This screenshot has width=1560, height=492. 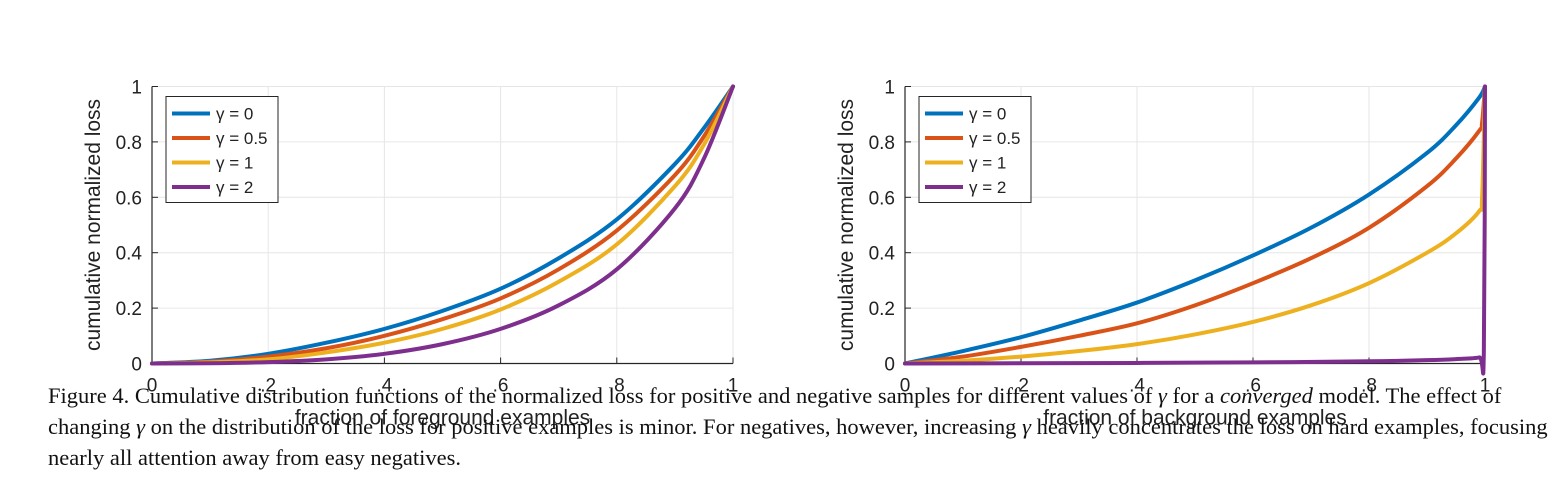 I want to click on caption-gamma-1: γ, so click(x=1162, y=395).